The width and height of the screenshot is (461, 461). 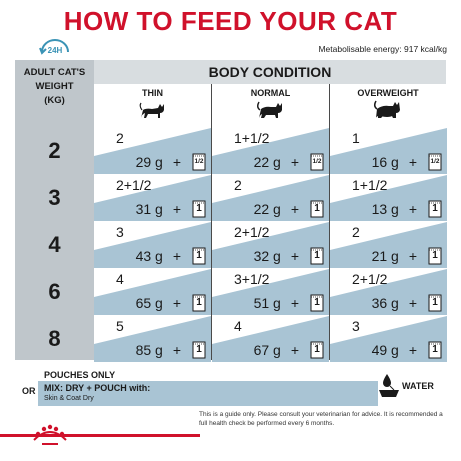 What do you see at coordinates (388, 151) in the screenshot?
I see `feeding-cell: 1 16 g +1/2` at bounding box center [388, 151].